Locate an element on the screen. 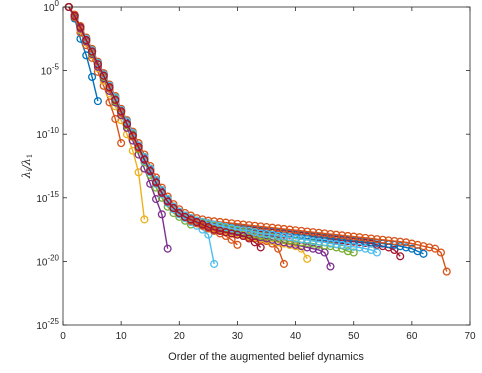  y-label-lambda-1: /λ is located at coordinates (26, 164).